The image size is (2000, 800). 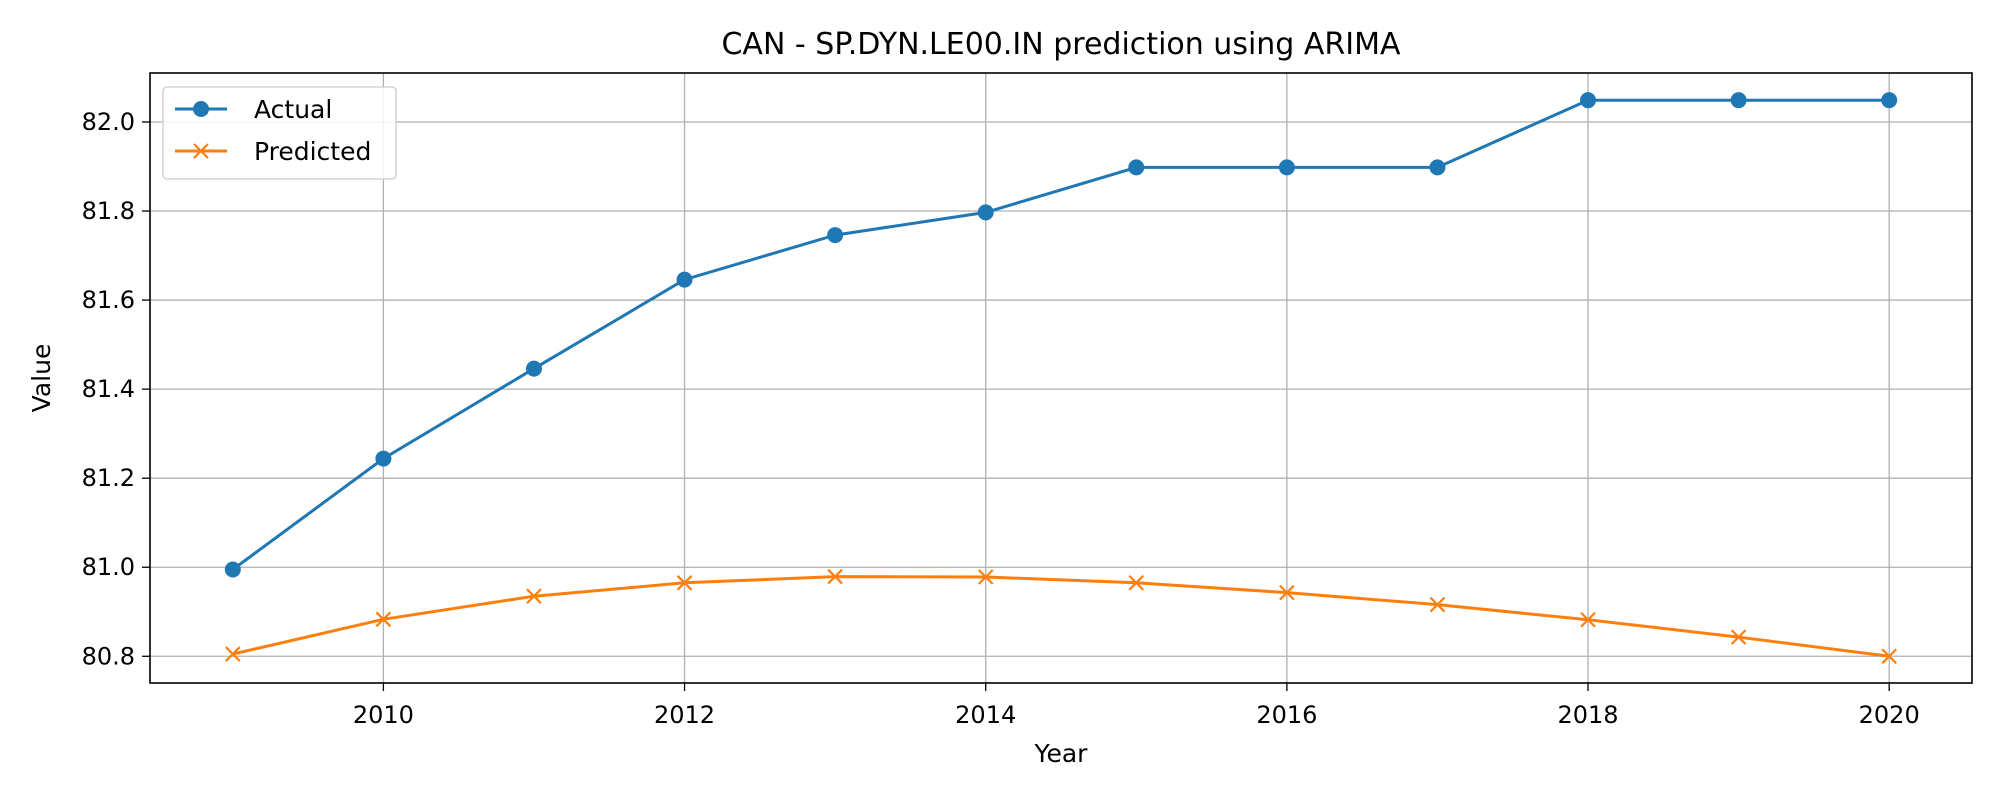 I want to click on legend-label: Predicted, so click(x=312, y=151).